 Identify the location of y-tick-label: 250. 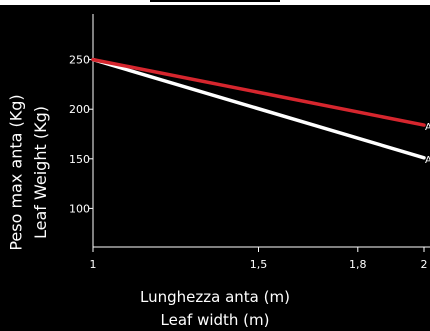
(79, 60).